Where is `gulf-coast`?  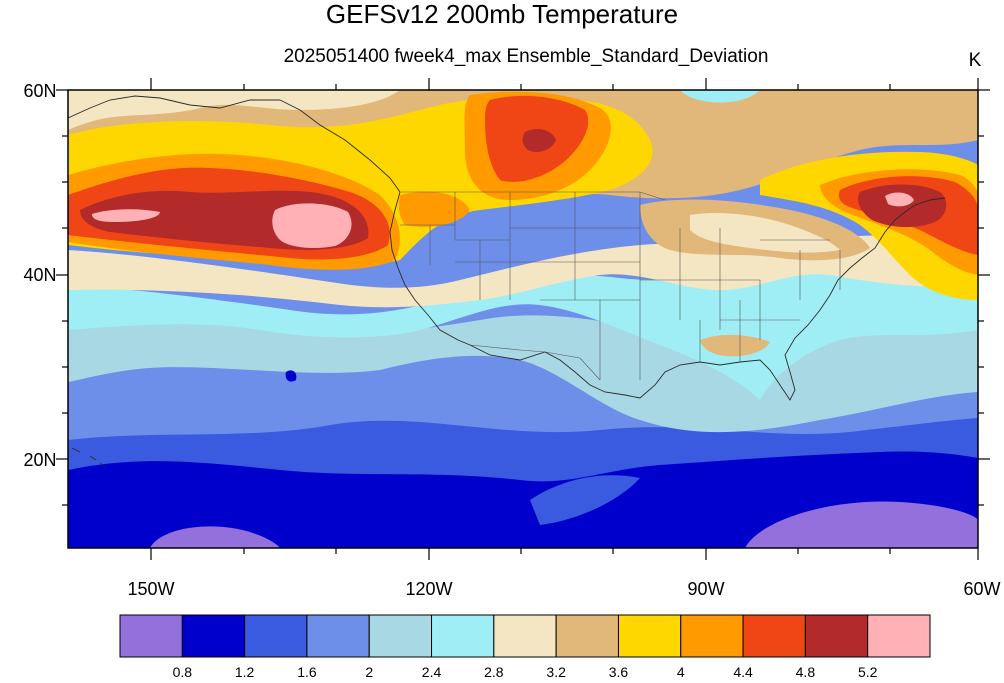
gulf-coast is located at coordinates (762, 316).